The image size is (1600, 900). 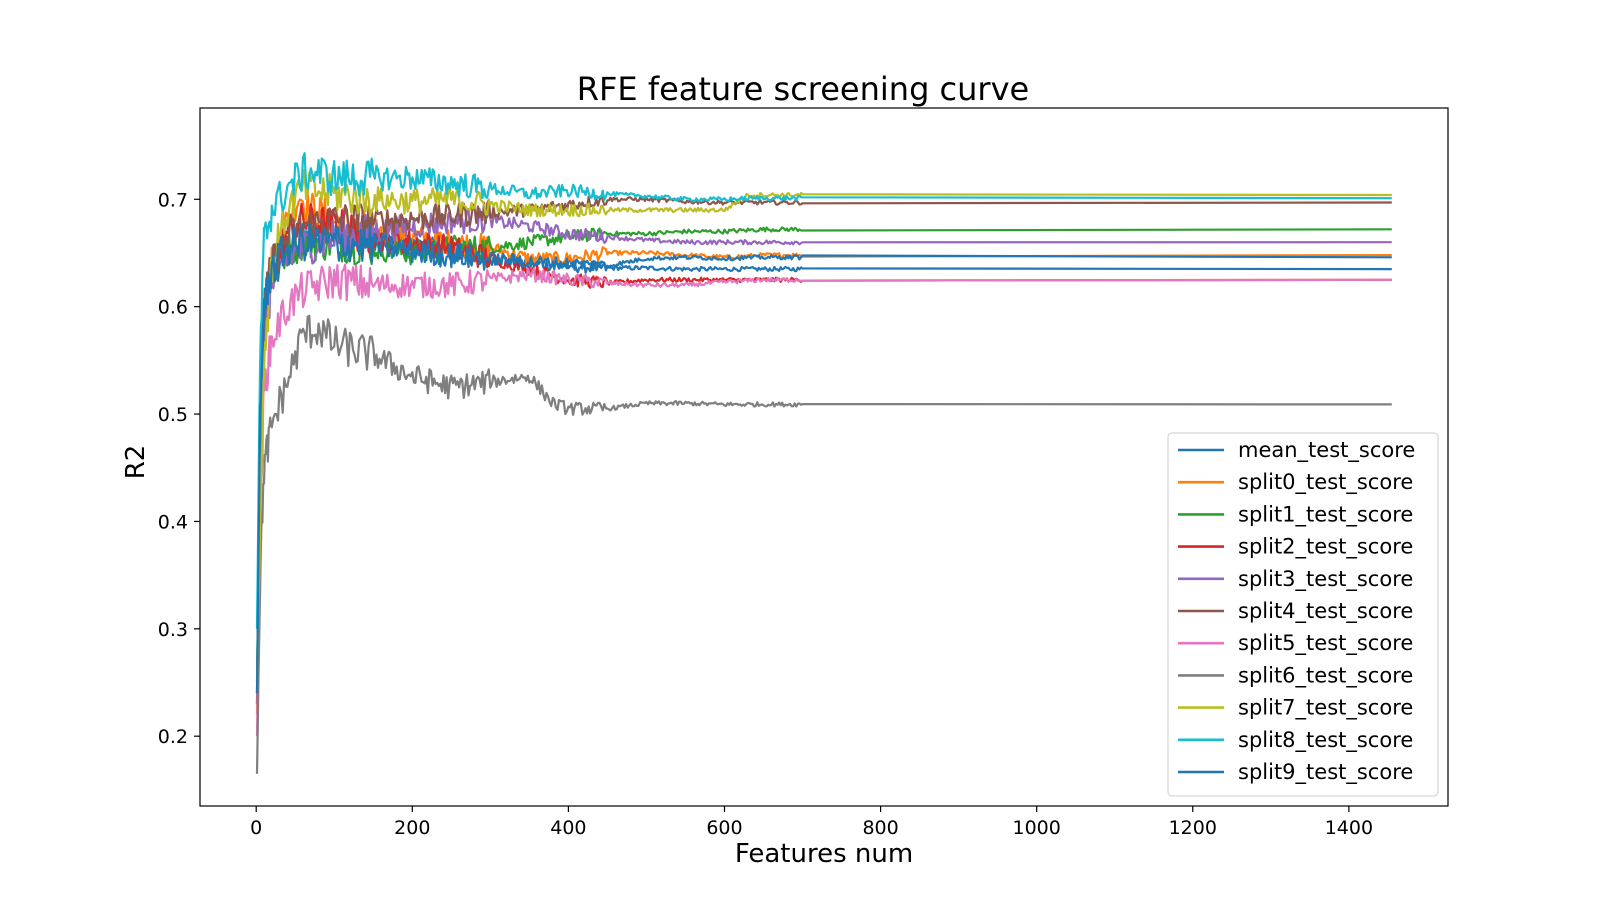 I want to click on legend-label: split8_test_score, so click(x=1325, y=740).